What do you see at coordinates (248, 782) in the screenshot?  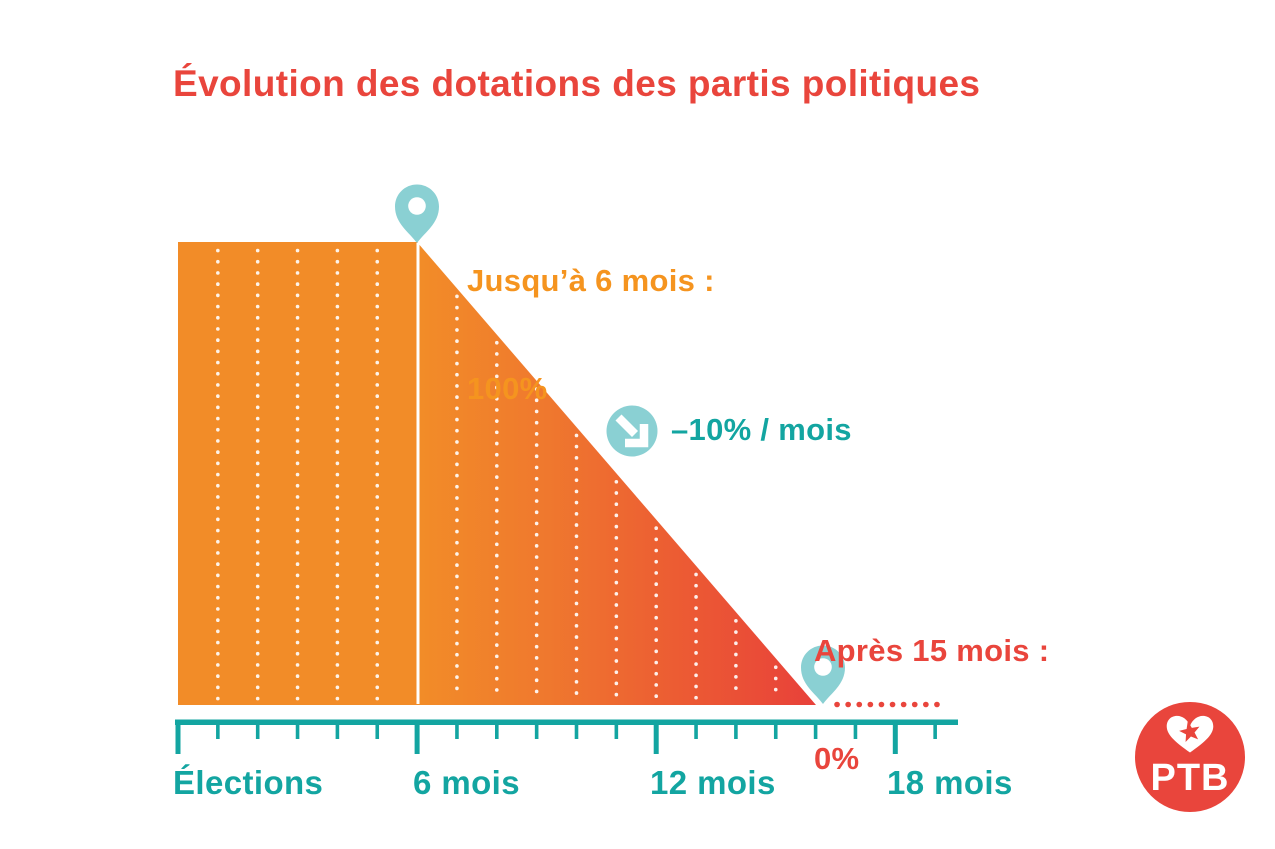 I see `axis-label-elections: Élections` at bounding box center [248, 782].